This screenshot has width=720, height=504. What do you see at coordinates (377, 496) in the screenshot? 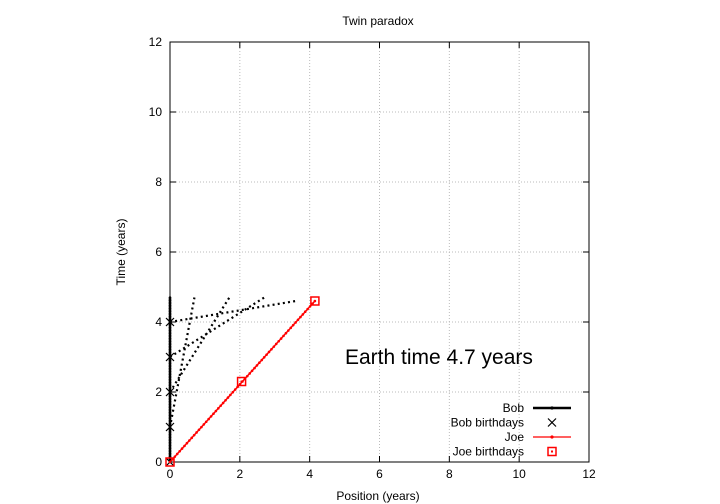
I see `x-axis-title: Position (years)` at bounding box center [377, 496].